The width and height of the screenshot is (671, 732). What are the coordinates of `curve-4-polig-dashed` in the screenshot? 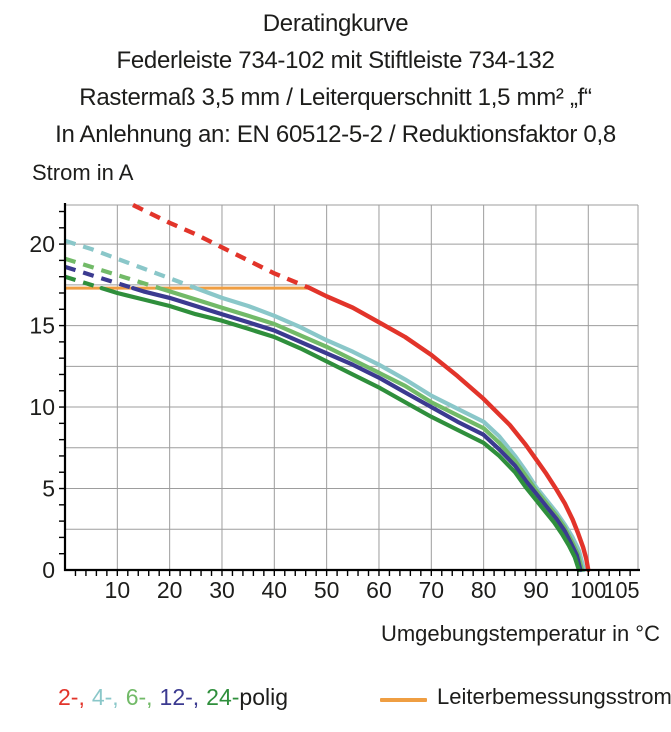 It's located at (130, 264).